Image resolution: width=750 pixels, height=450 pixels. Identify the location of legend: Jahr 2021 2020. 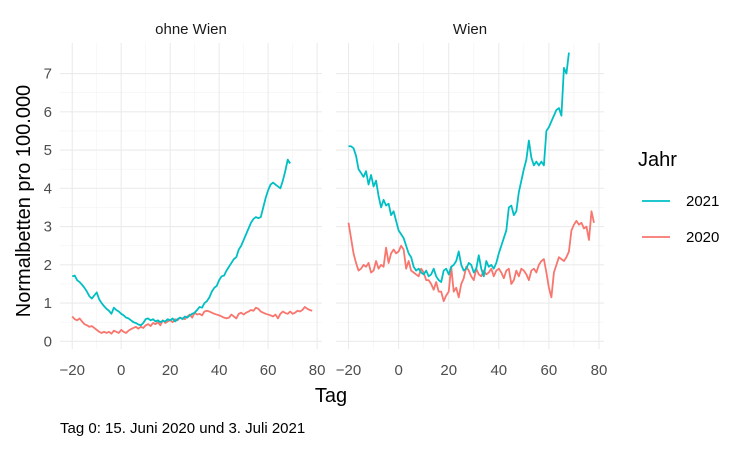
(678, 197).